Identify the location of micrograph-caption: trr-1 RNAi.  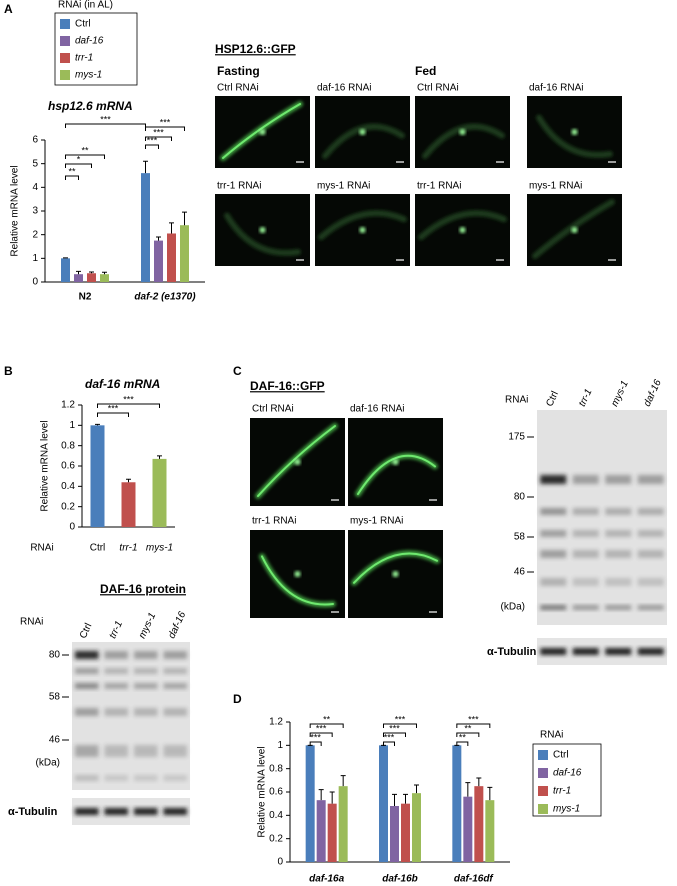
(439, 186).